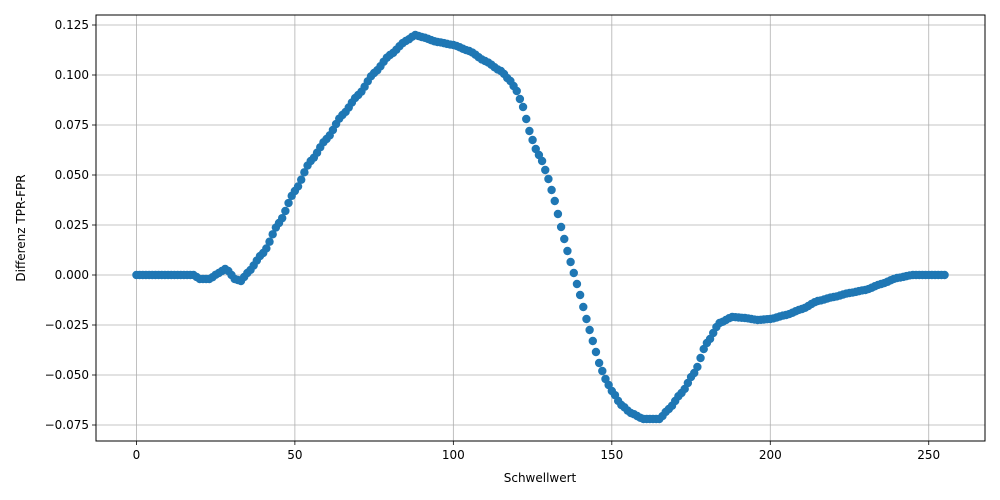  What do you see at coordinates (453, 455) in the screenshot?
I see `x-tick-label: 100` at bounding box center [453, 455].